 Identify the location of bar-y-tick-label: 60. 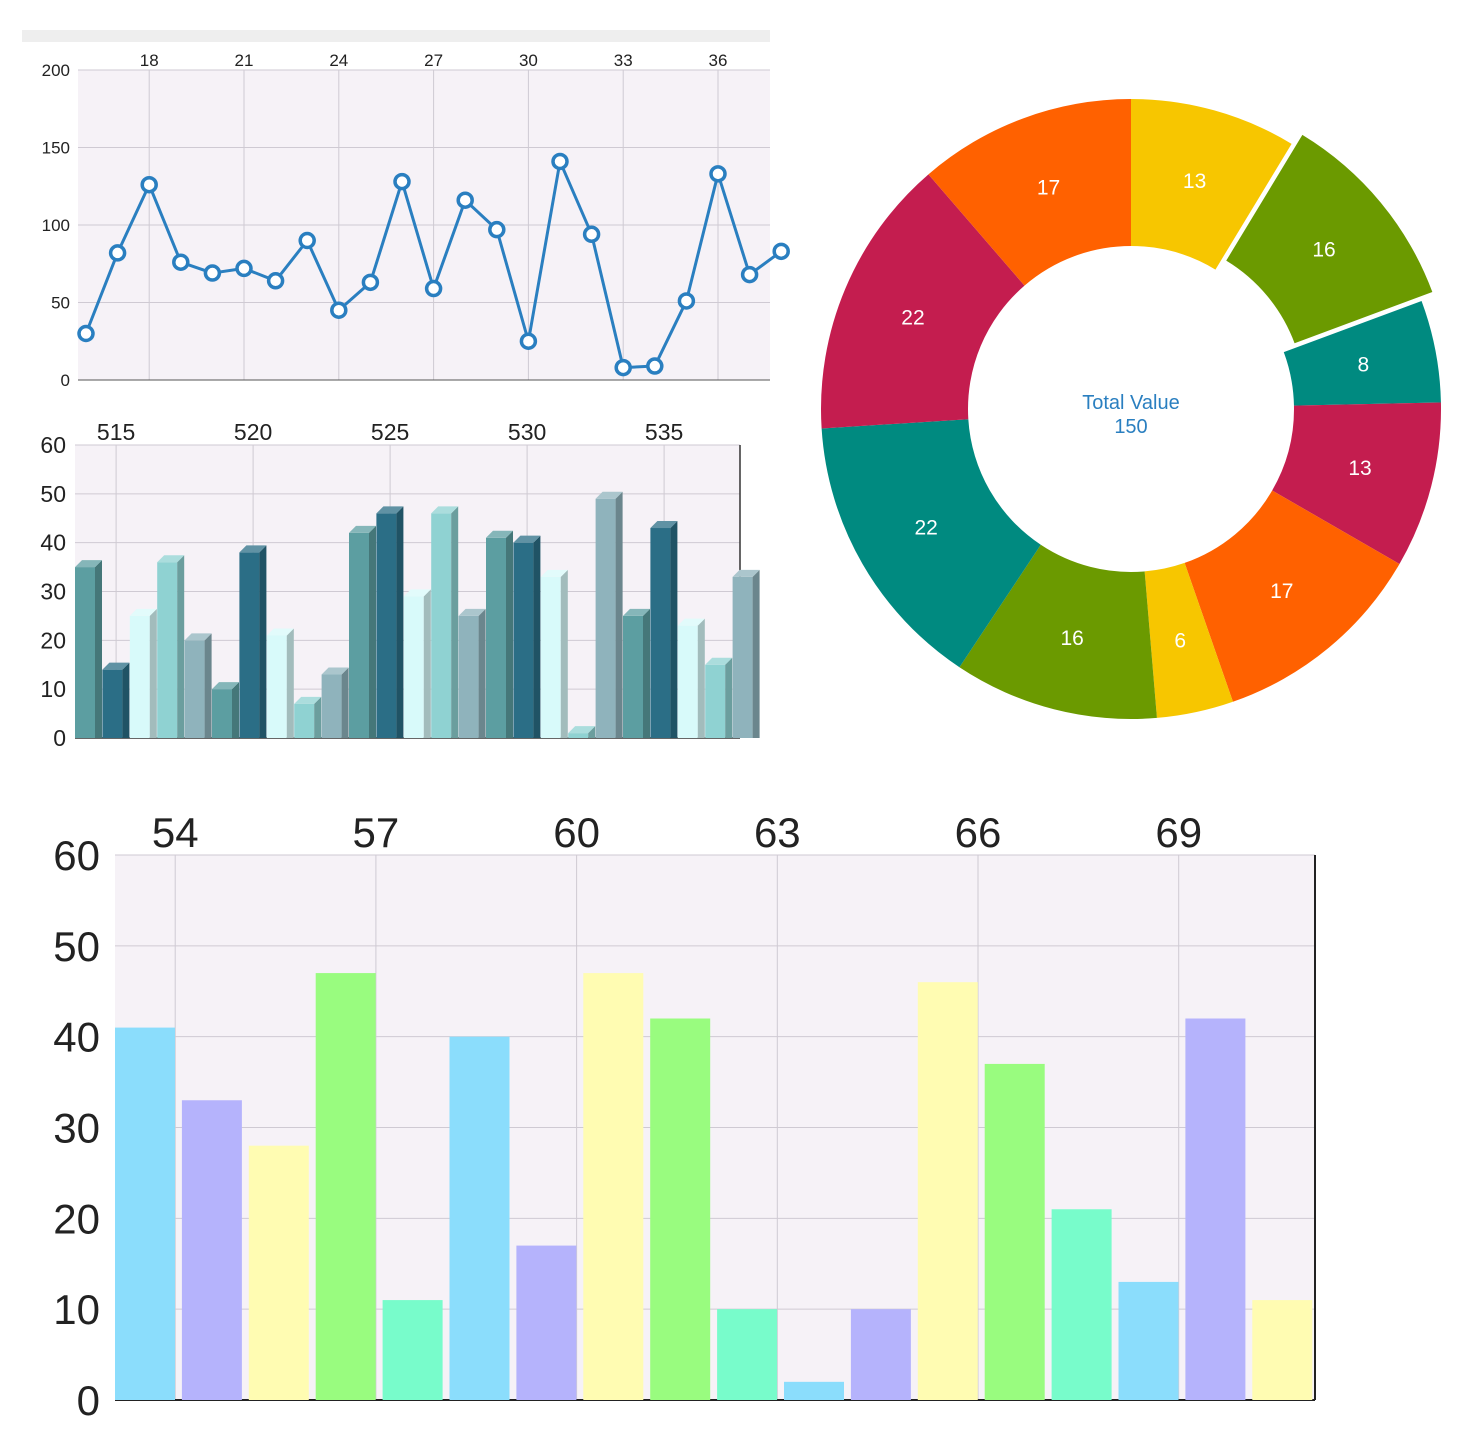
(76, 855).